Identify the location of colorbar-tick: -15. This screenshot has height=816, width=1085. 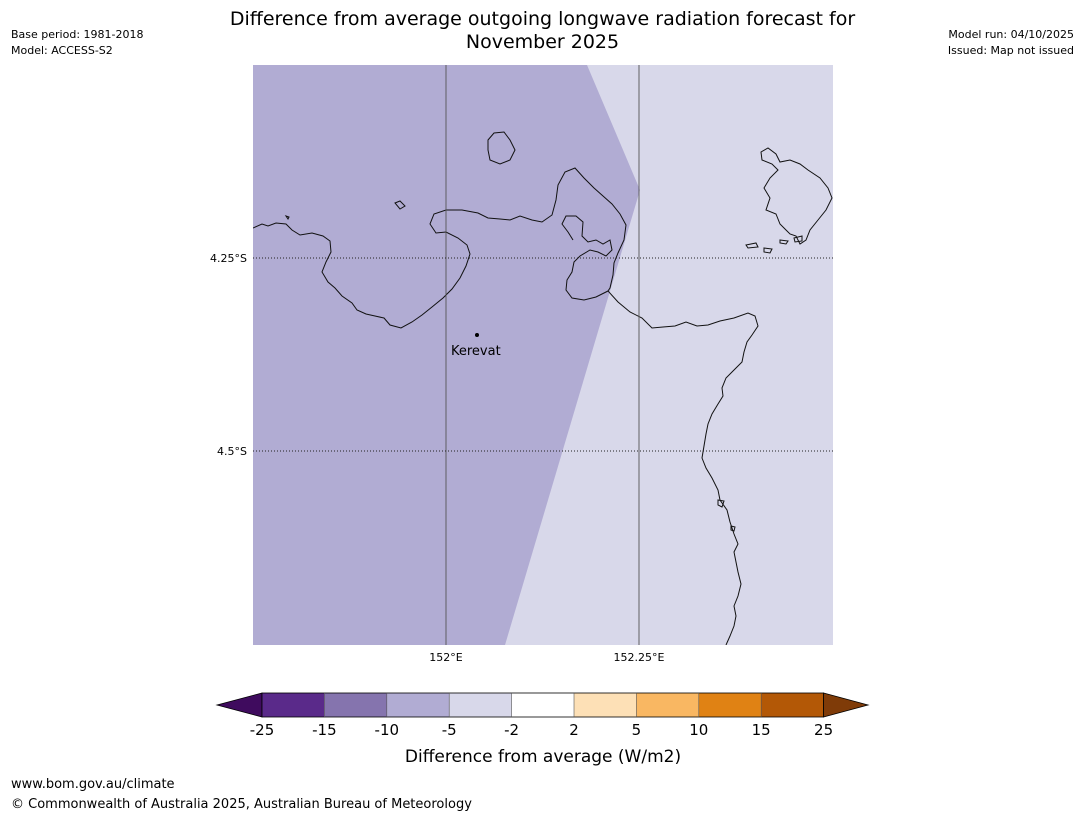
(324, 730).